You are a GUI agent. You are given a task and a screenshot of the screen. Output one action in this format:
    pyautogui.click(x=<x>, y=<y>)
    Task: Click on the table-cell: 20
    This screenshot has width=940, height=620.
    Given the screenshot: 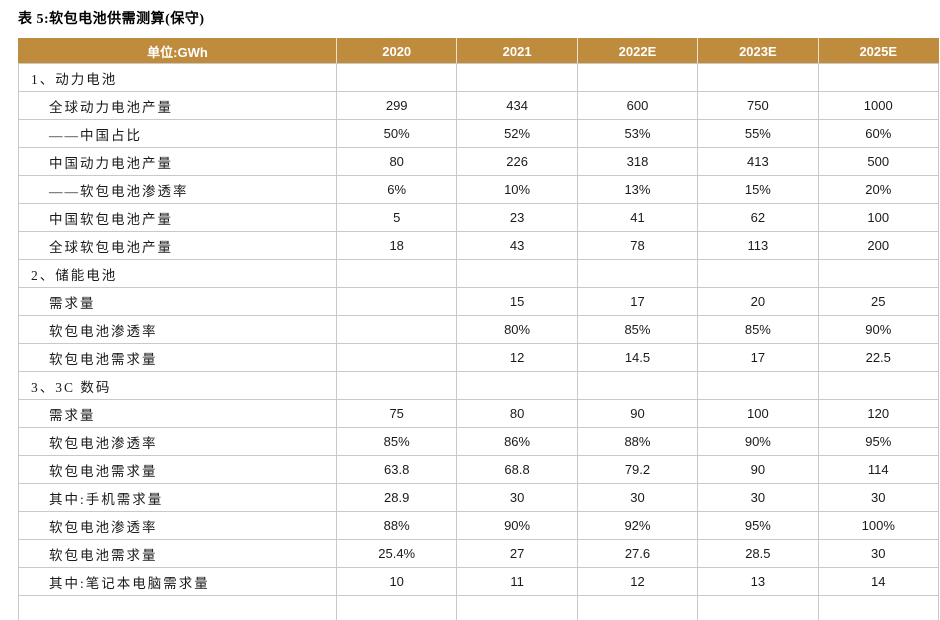 What is the action you would take?
    pyautogui.click(x=758, y=301)
    